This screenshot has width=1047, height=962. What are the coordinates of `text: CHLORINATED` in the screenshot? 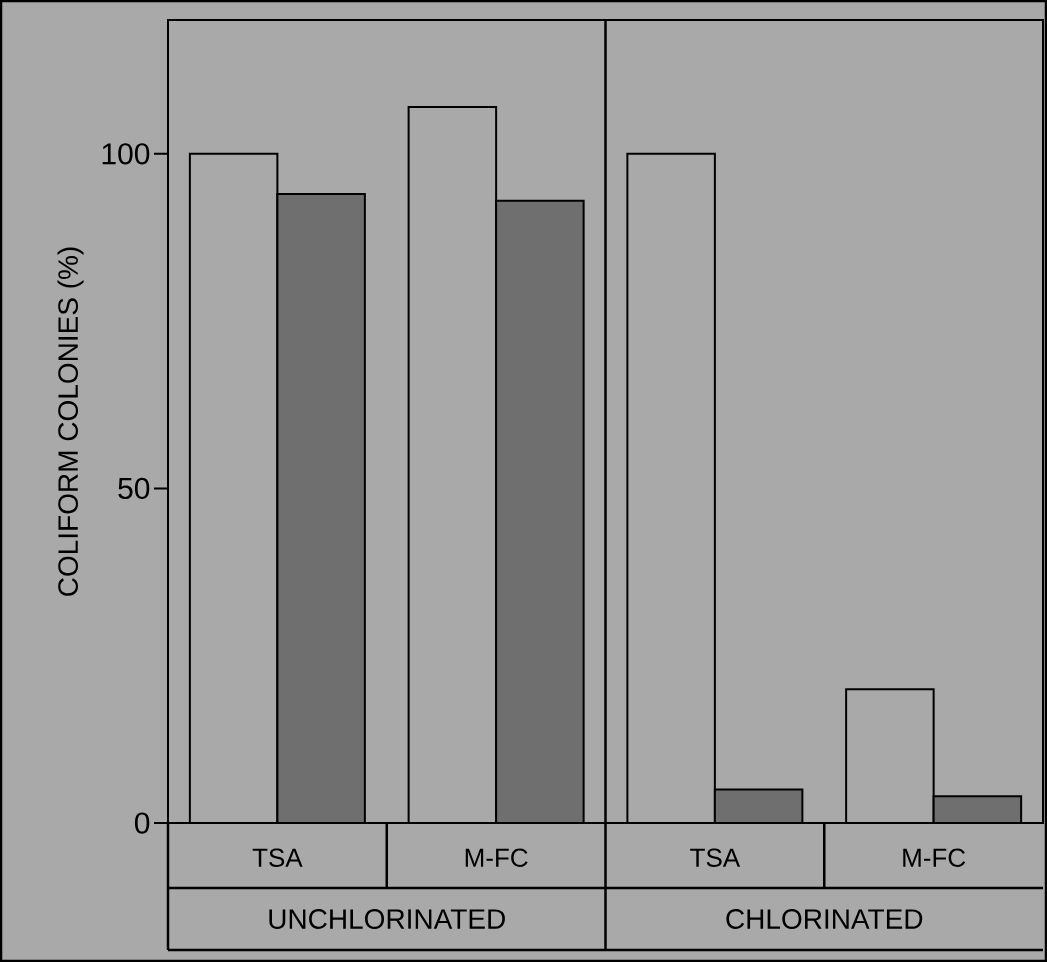 It's located at (824, 919).